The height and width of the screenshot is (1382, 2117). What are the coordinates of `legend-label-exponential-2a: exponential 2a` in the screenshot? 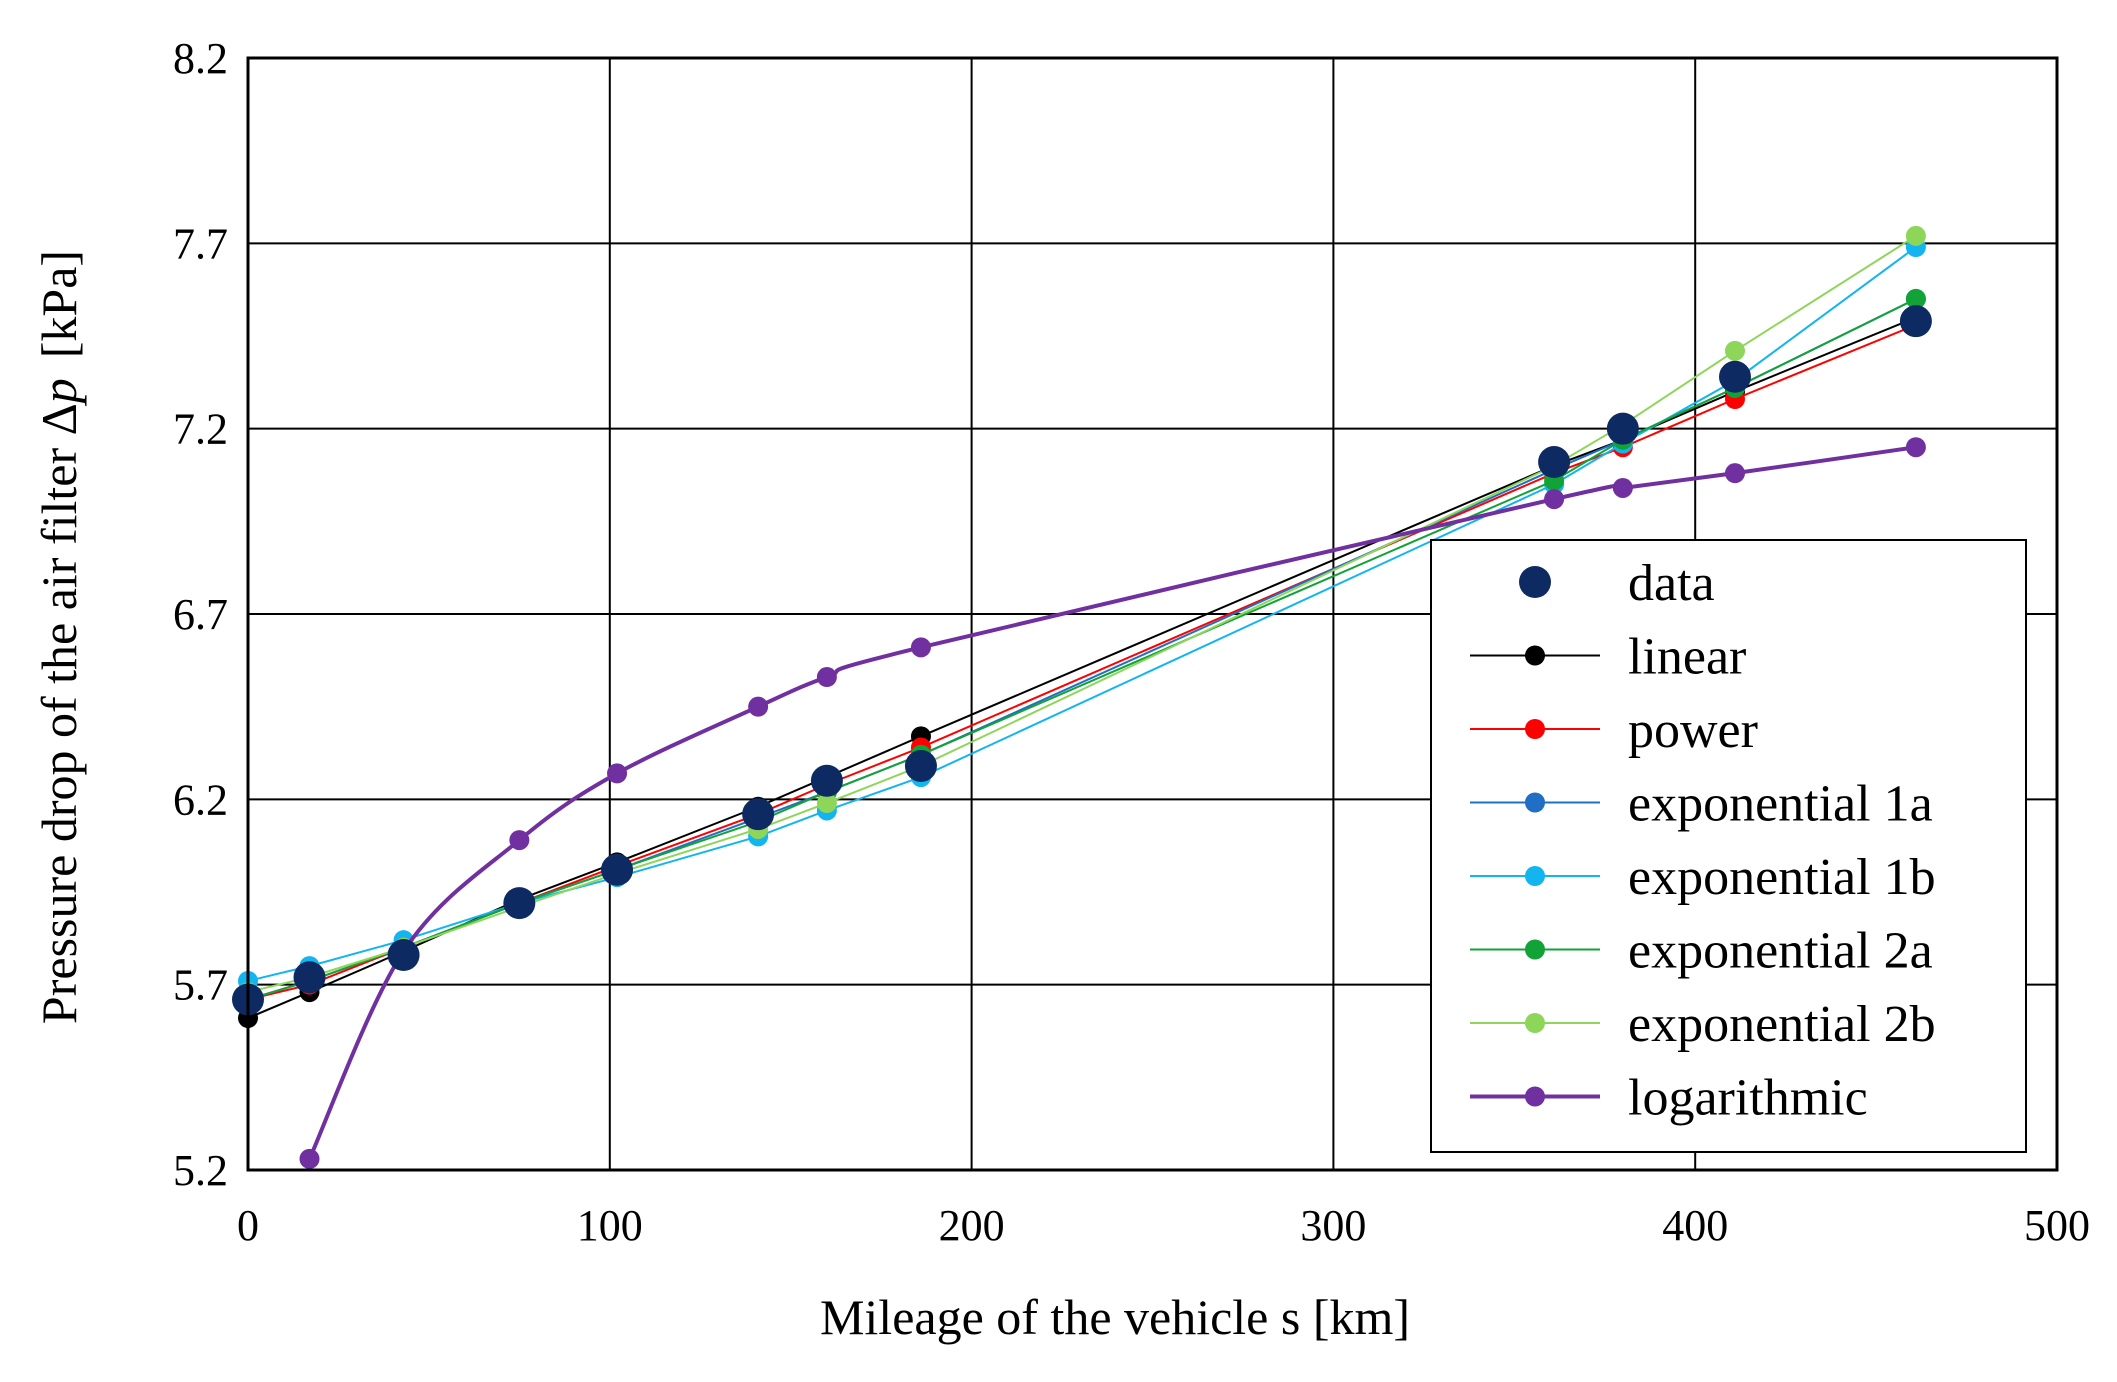 It's located at (1780, 951).